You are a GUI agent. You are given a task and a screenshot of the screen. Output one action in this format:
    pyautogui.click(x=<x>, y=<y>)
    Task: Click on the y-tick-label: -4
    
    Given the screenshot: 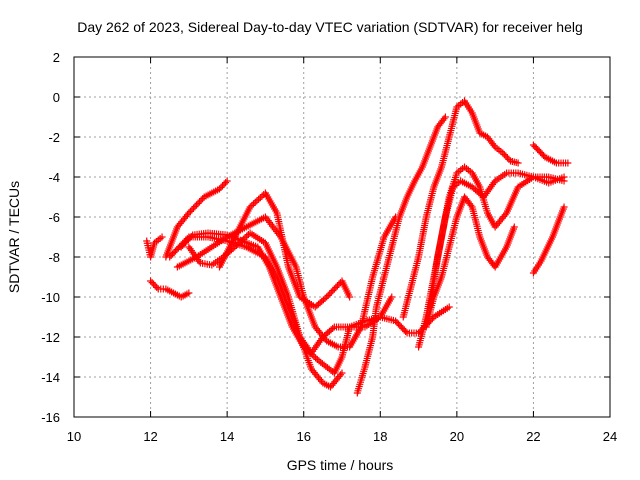 What is the action you would take?
    pyautogui.click(x=54, y=177)
    